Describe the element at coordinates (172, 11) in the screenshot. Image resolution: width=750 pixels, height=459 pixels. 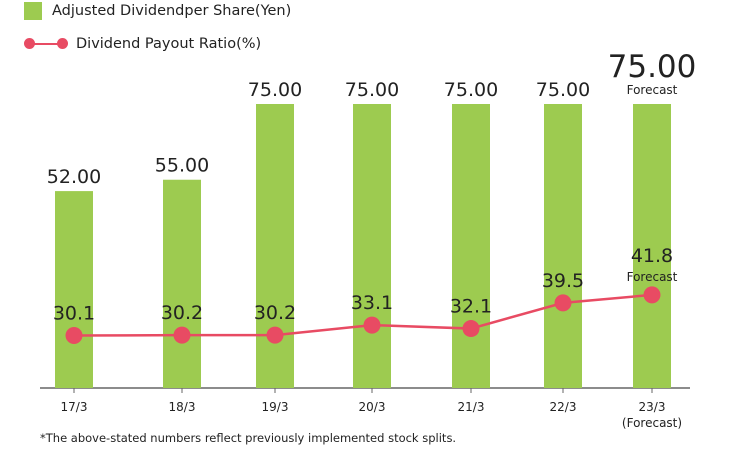
I see `legend-bar-label: Adjusted Dividendper Share(Yen)` at that location.